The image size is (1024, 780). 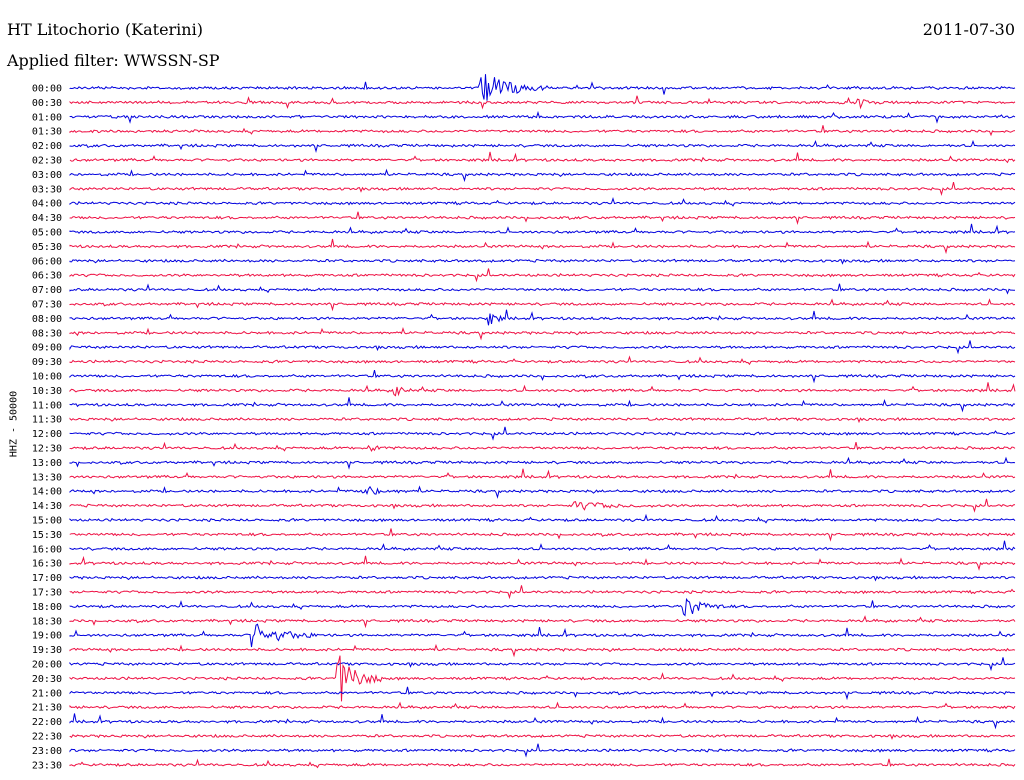 What do you see at coordinates (47, 449) in the screenshot?
I see `row-time-label: 12:30` at bounding box center [47, 449].